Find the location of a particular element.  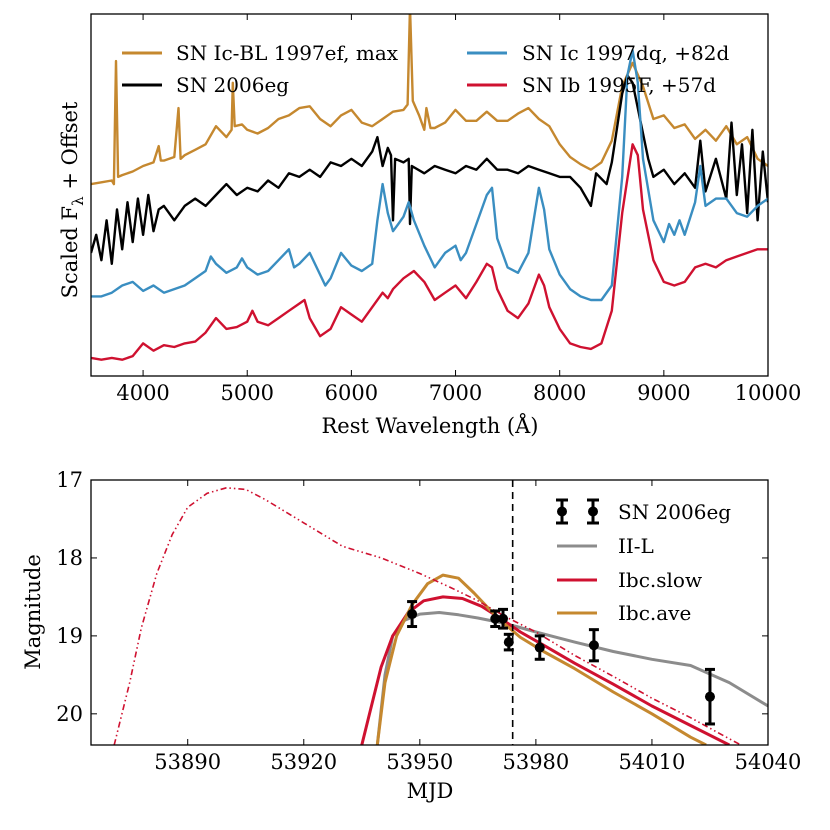

legend-label-ibc-slow: Ibc.slow is located at coordinates (660, 580).